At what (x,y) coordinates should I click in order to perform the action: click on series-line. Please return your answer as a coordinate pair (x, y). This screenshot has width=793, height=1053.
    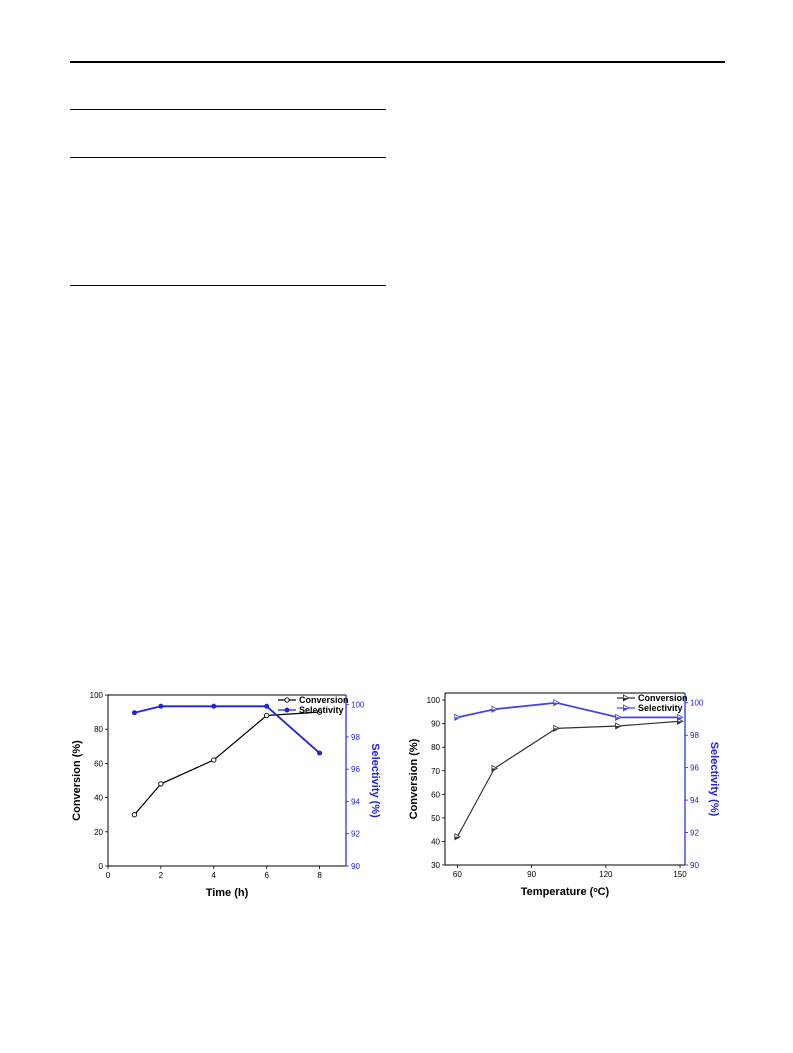
    Looking at the image, I should click on (568, 779).